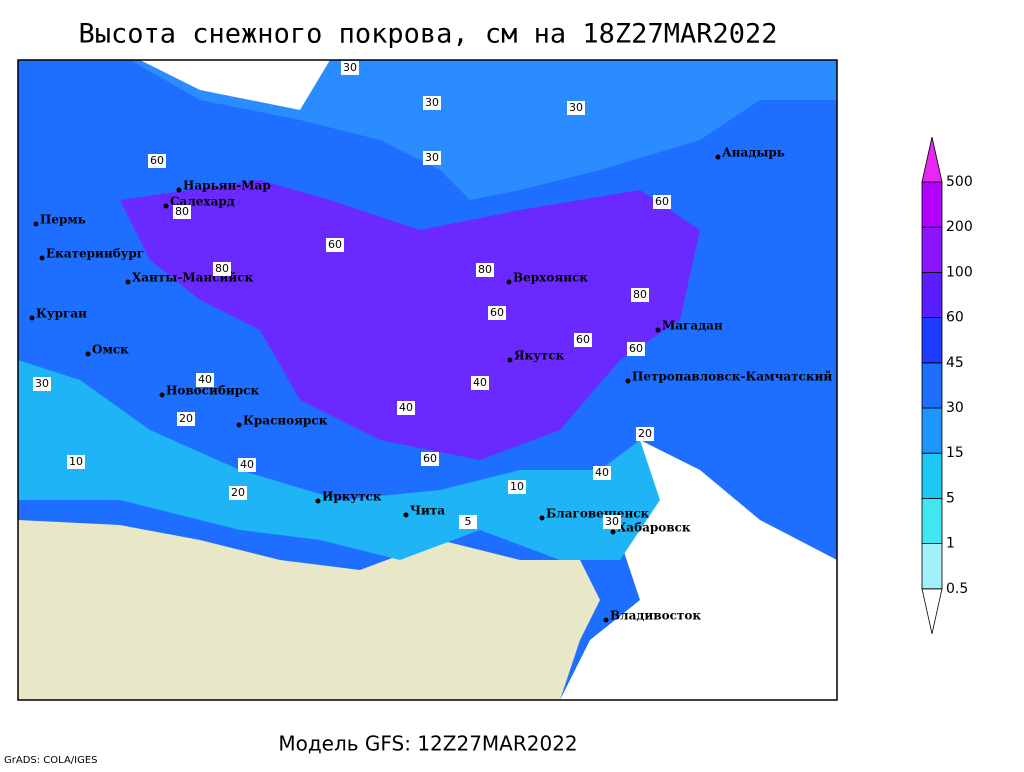  Describe the element at coordinates (732, 377) in the screenshot. I see `city-label: Петропавловск-Камчатский` at that location.